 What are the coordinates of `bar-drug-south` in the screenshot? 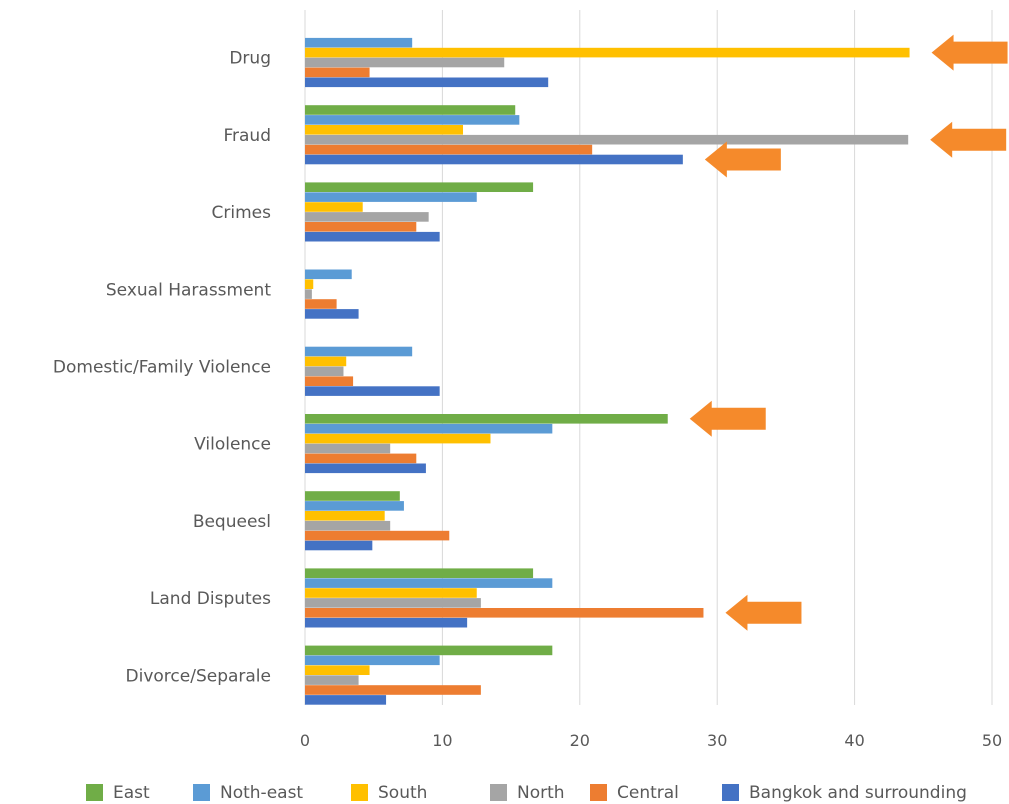 It's located at (607, 52).